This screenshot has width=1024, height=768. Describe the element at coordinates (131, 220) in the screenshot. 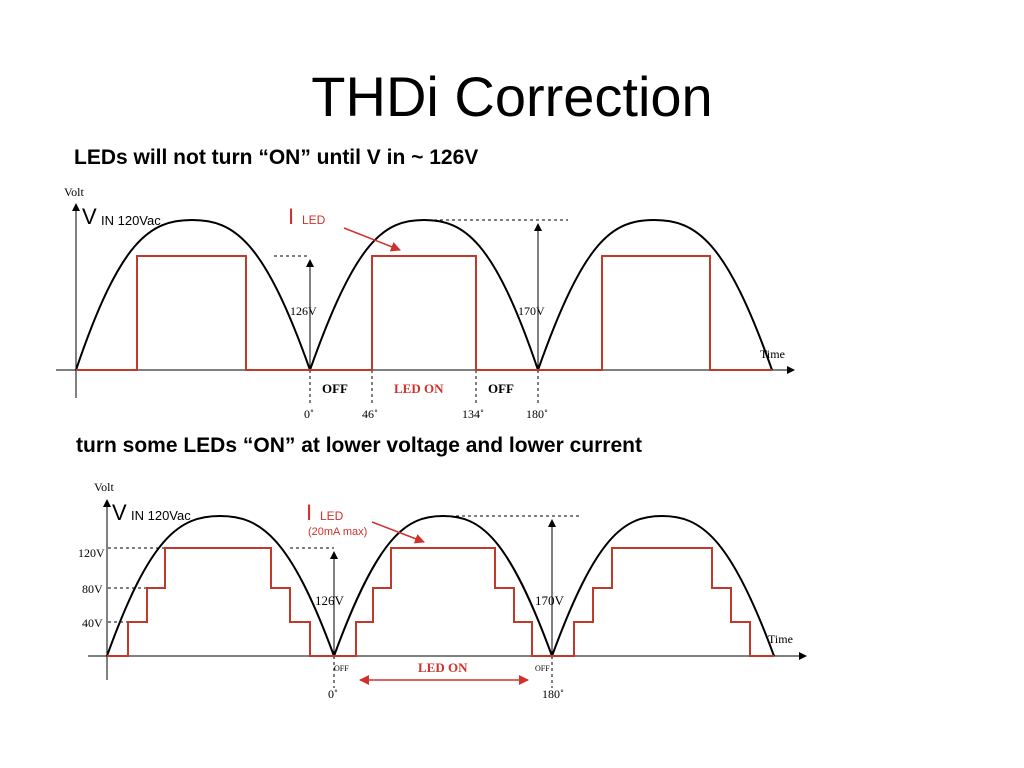

I see `top-vin-label: IN 120Vac` at that location.